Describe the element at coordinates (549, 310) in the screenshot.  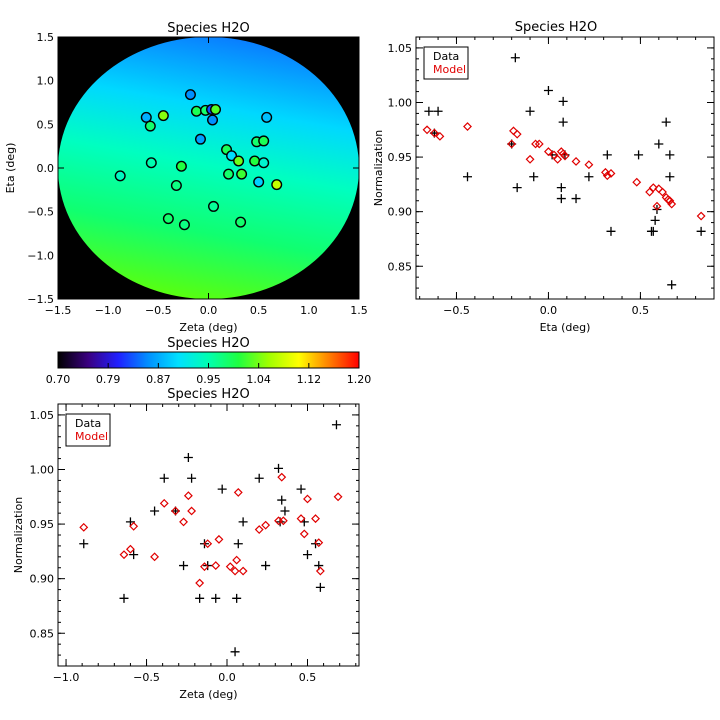
I see `eta-x-tick-label: 0.0` at that location.